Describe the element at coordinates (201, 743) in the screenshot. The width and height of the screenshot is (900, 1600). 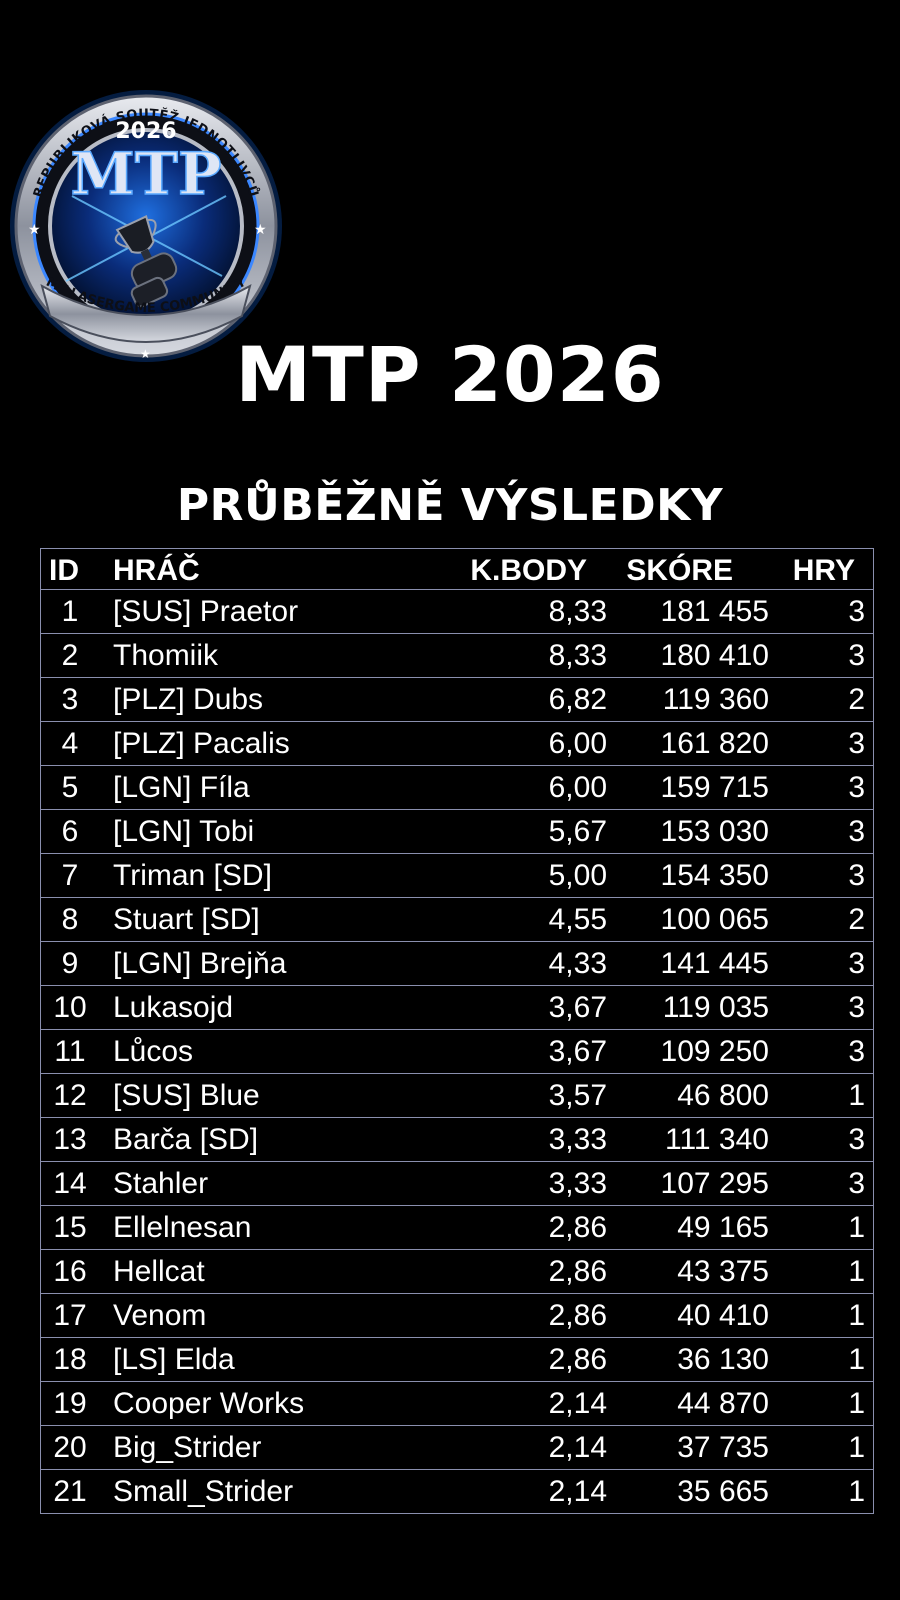
I see `cell-player: [PLZ] Pacalis` at that location.